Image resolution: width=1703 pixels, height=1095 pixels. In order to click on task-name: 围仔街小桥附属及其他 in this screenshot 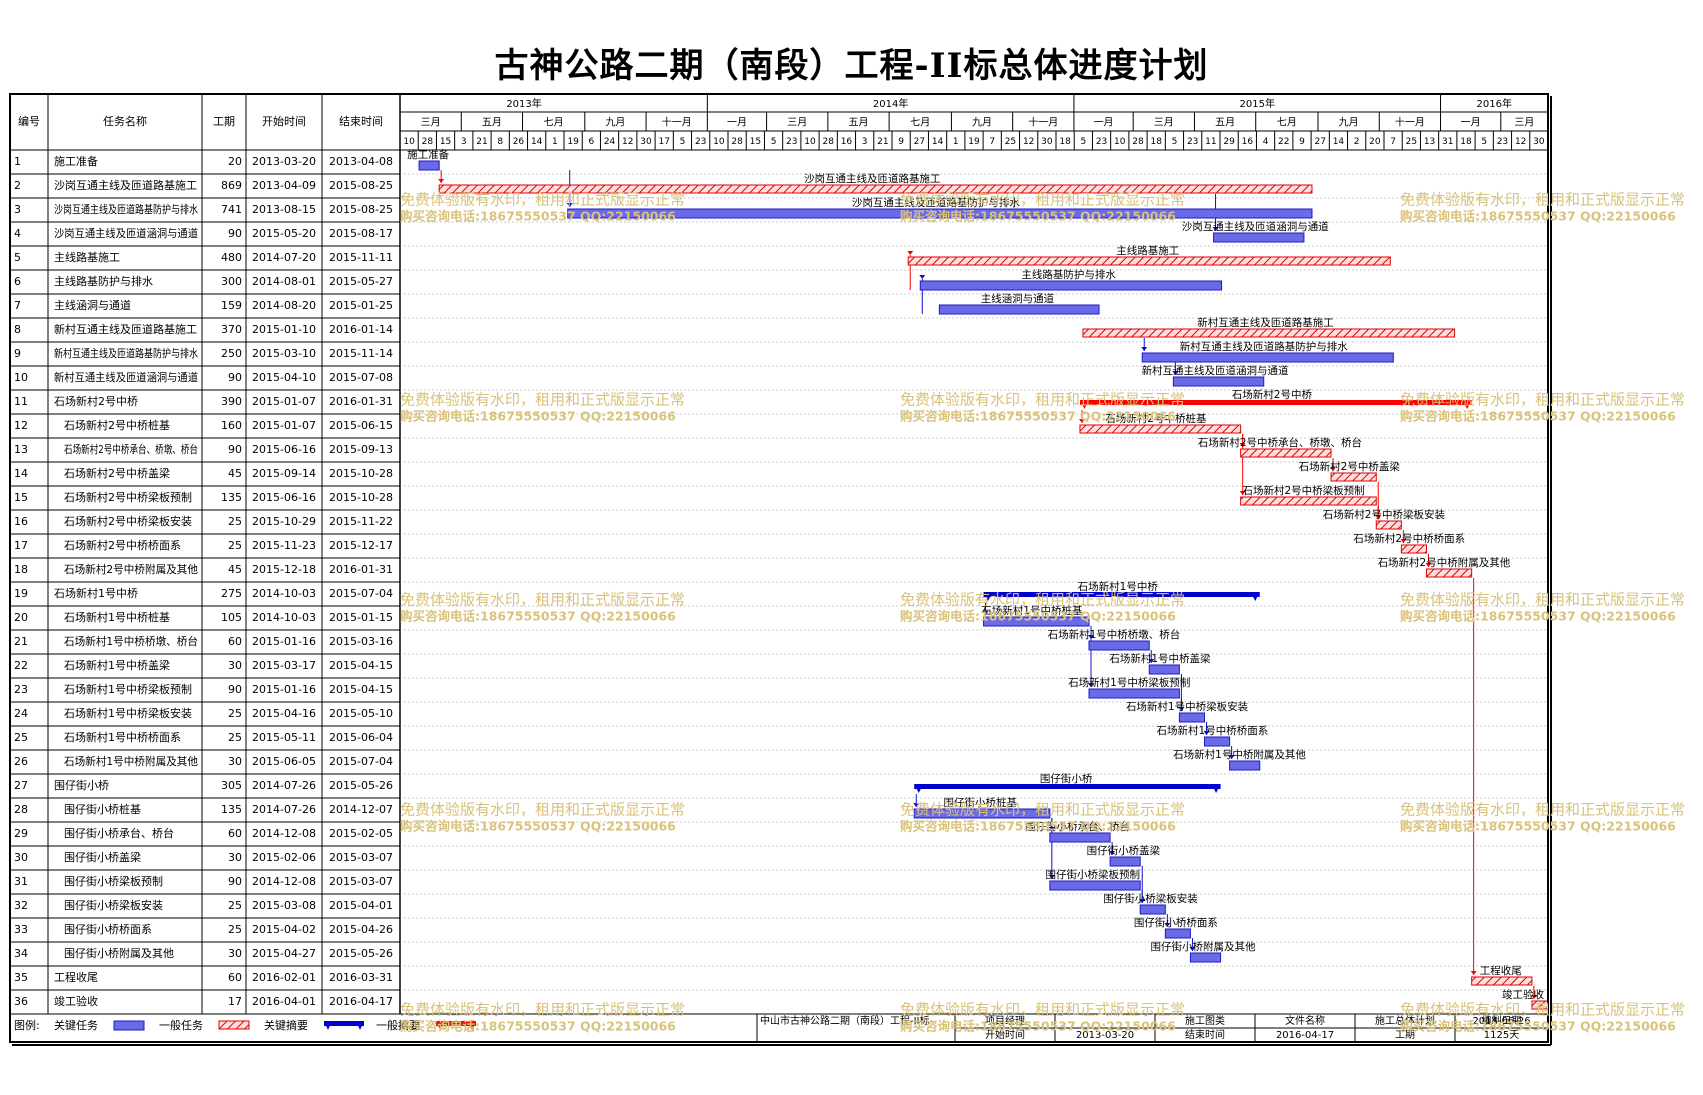, I will do `click(119, 953)`.